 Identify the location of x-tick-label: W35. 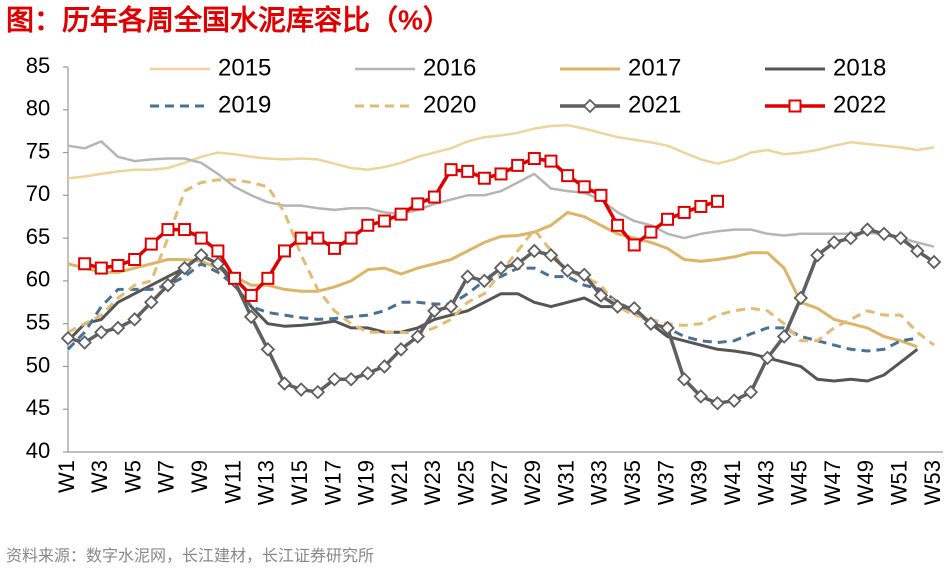
(632, 482).